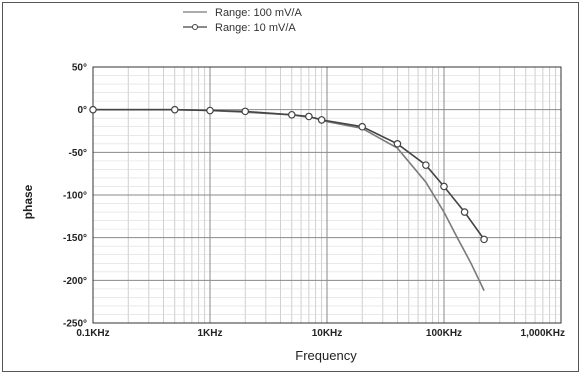 Image resolution: width=583 pixels, height=376 pixels. Describe the element at coordinates (543, 333) in the screenshot. I see `x-tick-label: 1,000KHz` at that location.